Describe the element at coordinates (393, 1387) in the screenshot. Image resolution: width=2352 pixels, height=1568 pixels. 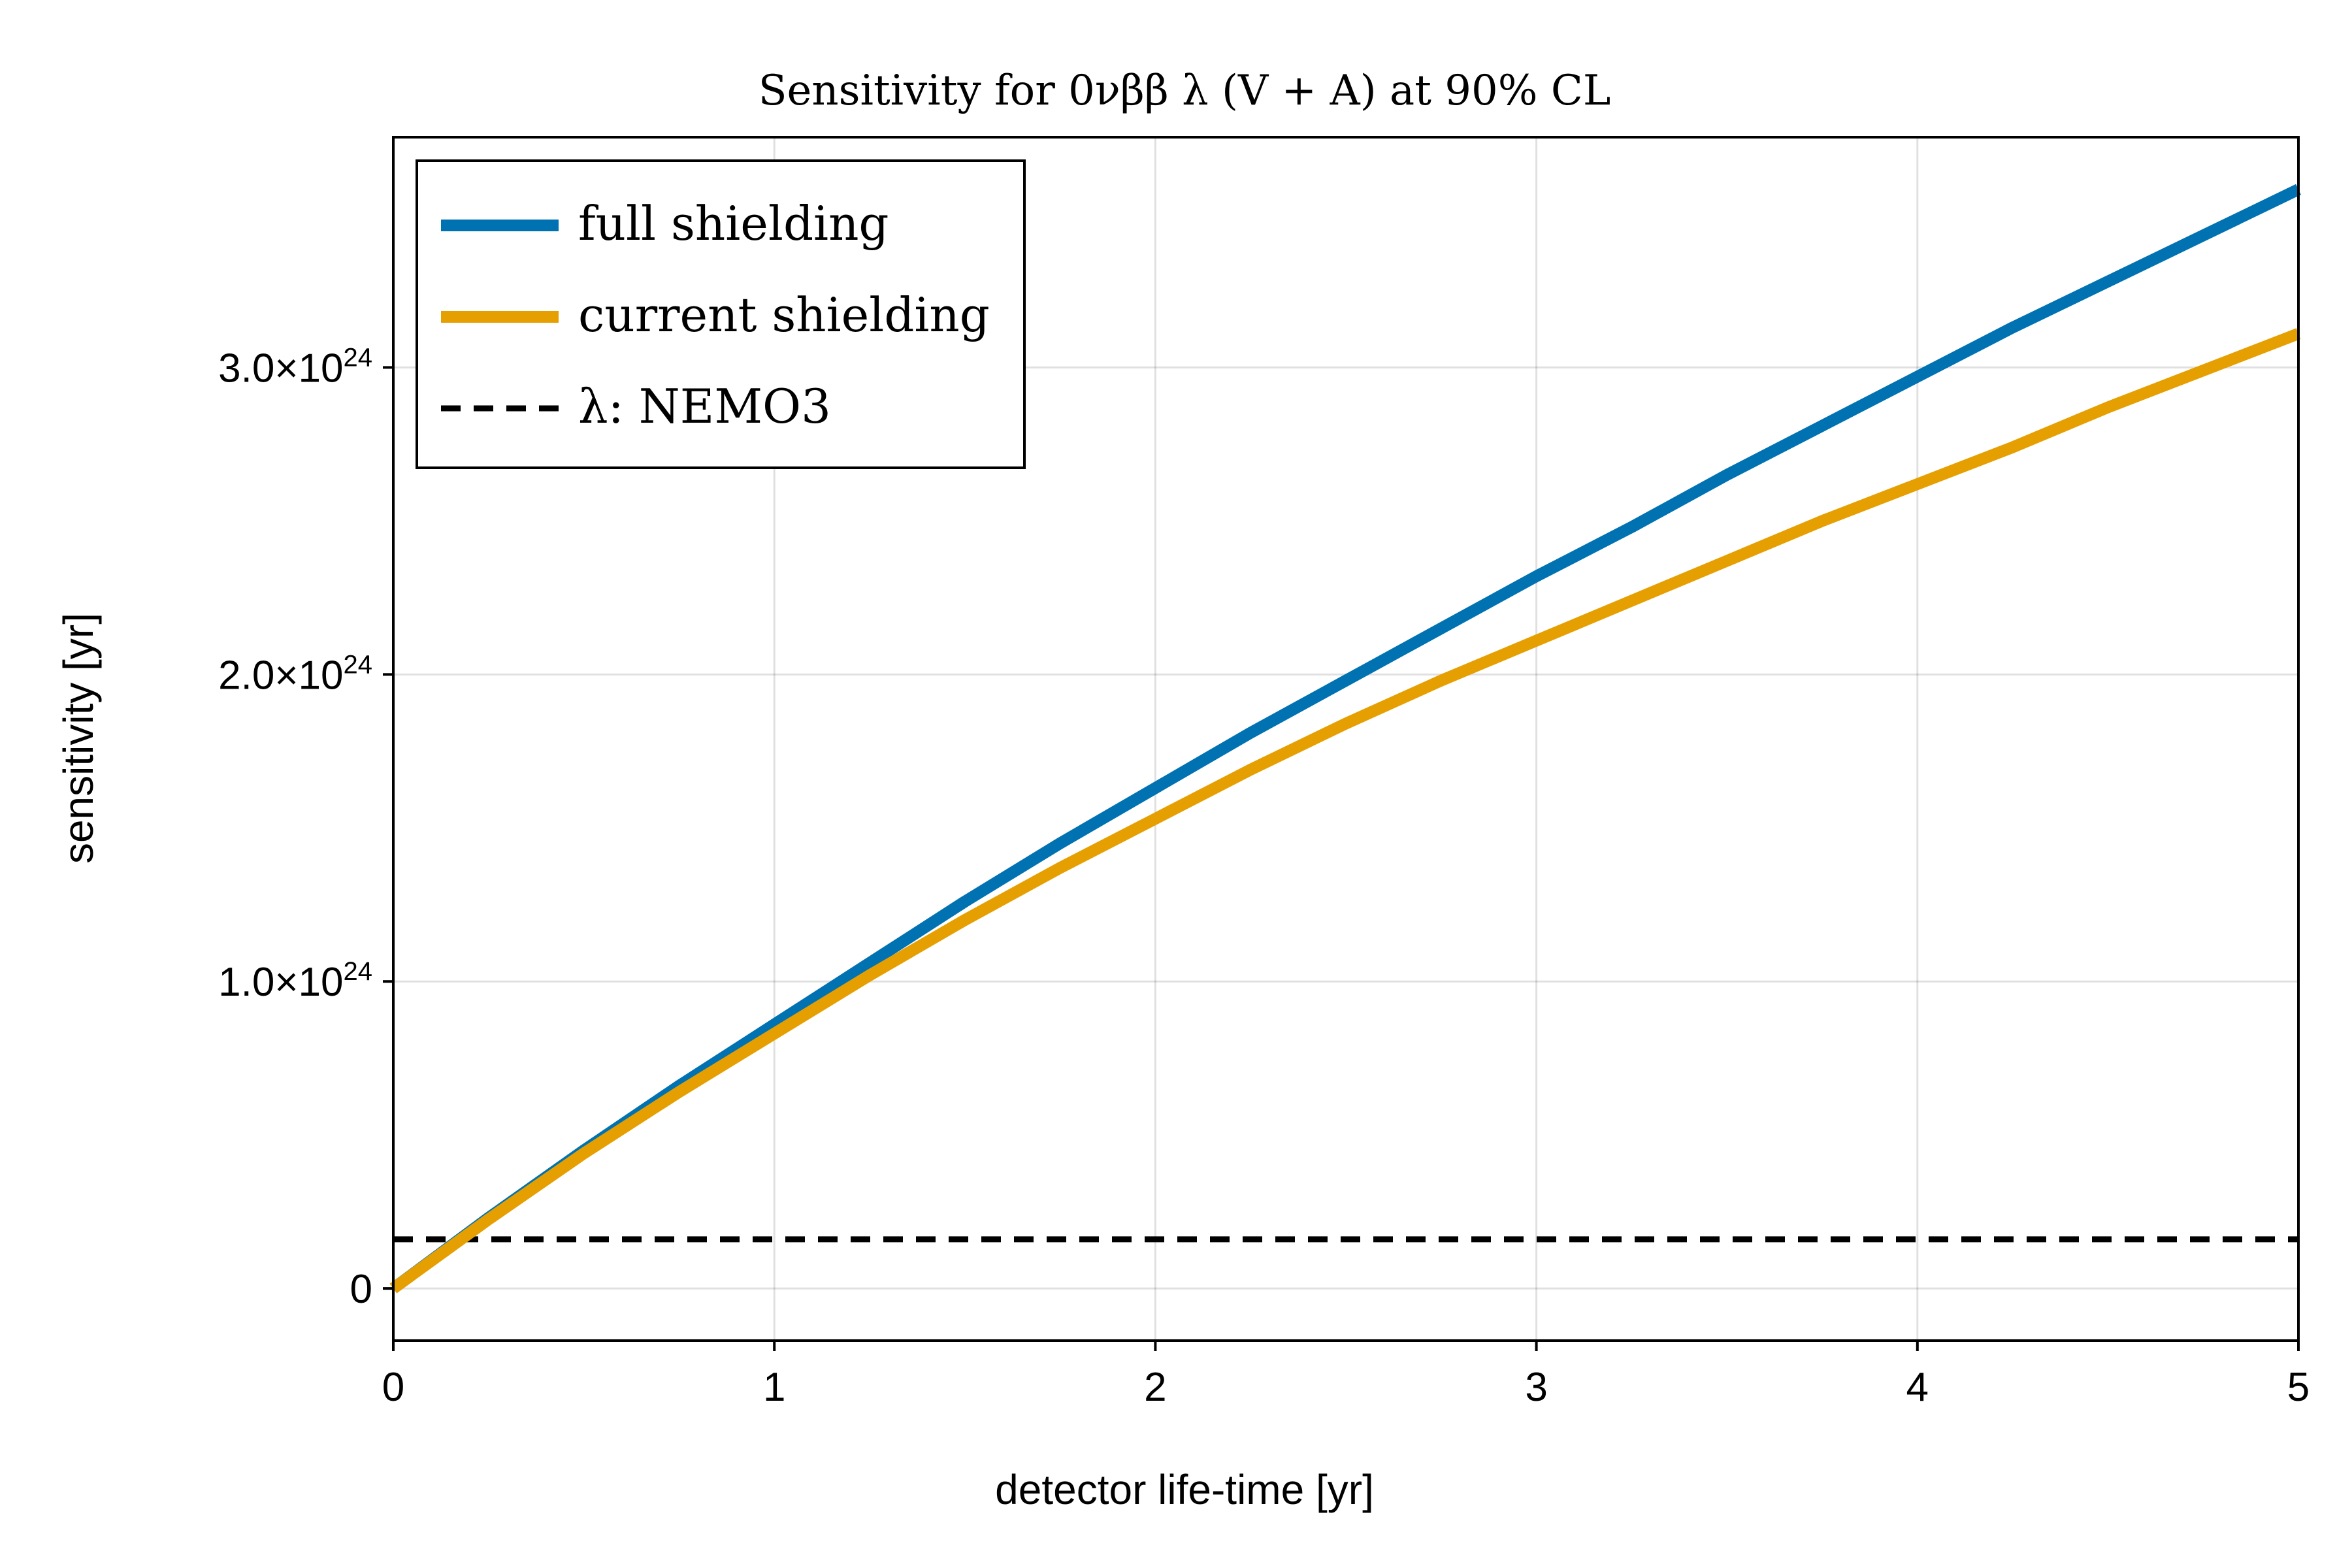
I see `x-tick-label: 0` at that location.